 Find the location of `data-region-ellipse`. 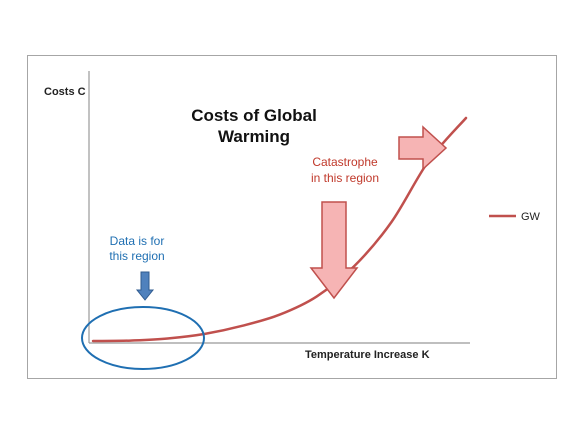

data-region-ellipse is located at coordinates (143, 338).